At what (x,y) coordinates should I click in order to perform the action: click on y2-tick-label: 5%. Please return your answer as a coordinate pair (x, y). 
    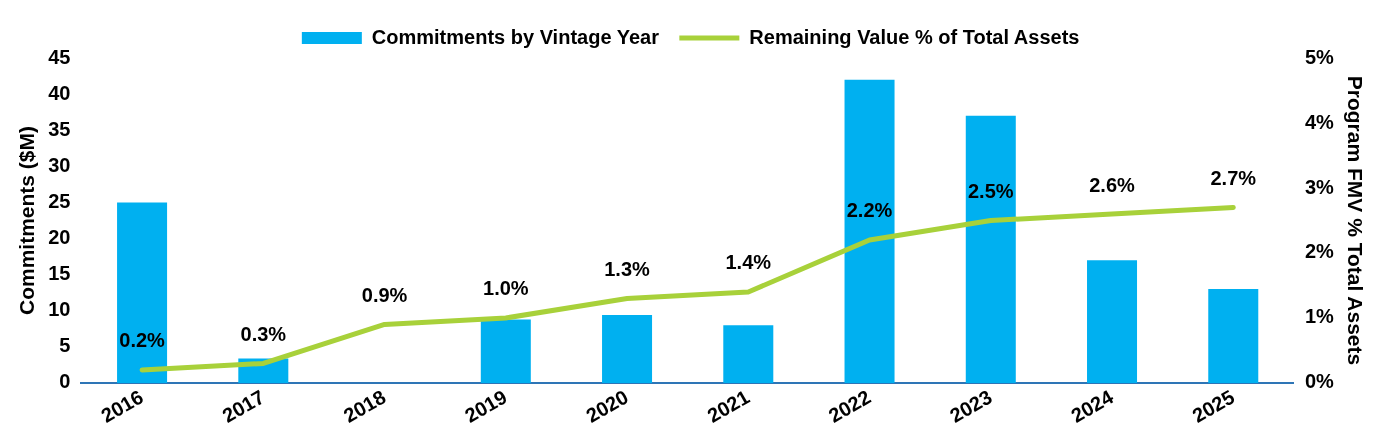
    Looking at the image, I should click on (1319, 56).